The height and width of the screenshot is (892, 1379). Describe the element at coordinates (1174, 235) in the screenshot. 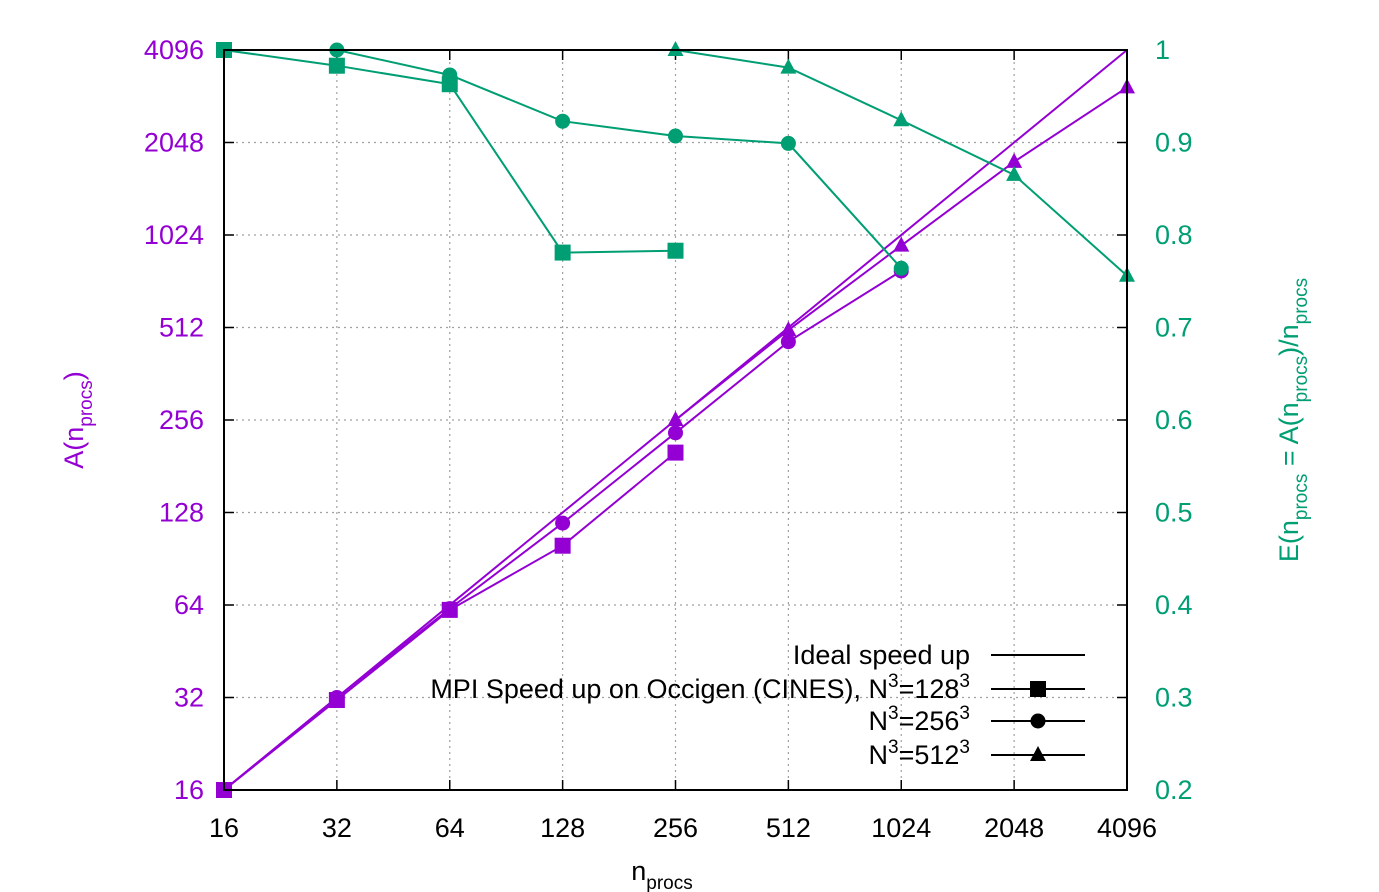

I see `y-right-tick-label: 0.8` at that location.